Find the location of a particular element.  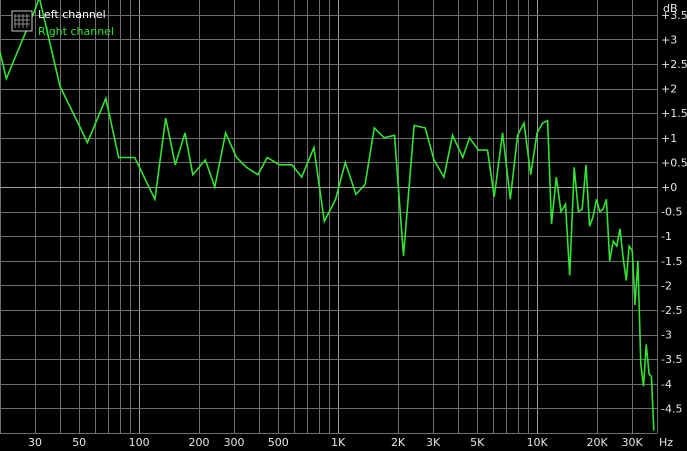

x-tick-label: 10K is located at coordinates (538, 442).